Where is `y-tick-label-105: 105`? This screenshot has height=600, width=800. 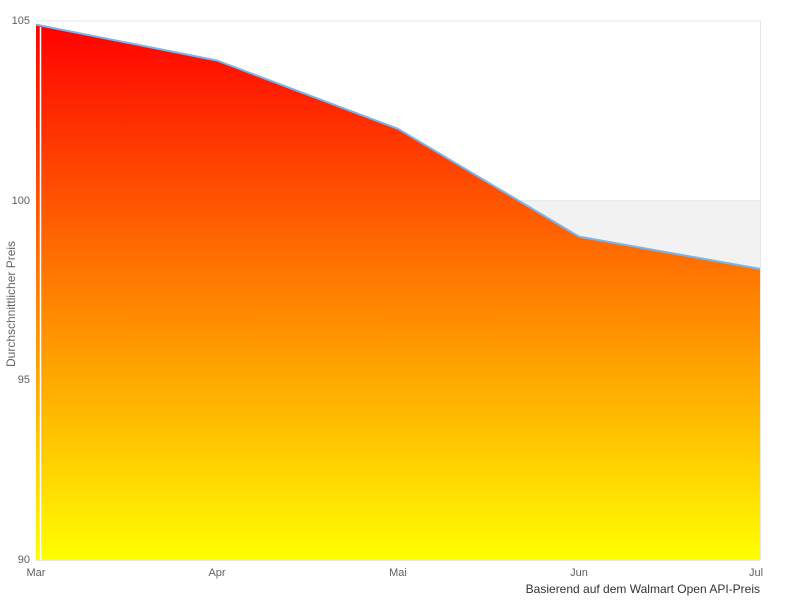 y-tick-label-105: 105 is located at coordinates (20, 21).